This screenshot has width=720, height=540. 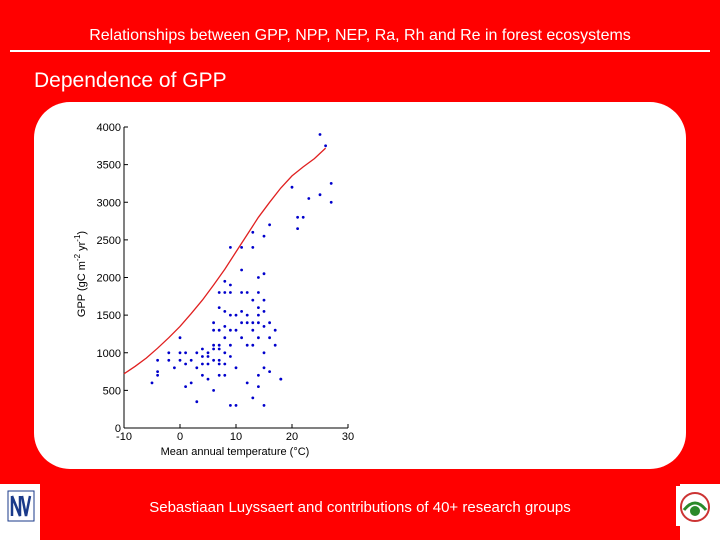 What do you see at coordinates (109, 241) in the screenshot?
I see `y-tick-label: 2500` at bounding box center [109, 241].